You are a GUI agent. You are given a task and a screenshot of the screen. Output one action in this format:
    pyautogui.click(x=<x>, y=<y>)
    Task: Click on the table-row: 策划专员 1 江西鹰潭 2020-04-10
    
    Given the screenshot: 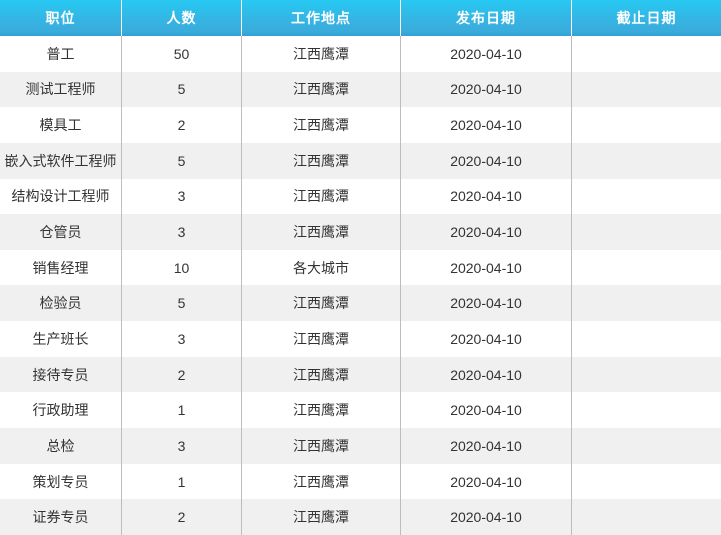 What is the action you would take?
    pyautogui.click(x=360, y=481)
    